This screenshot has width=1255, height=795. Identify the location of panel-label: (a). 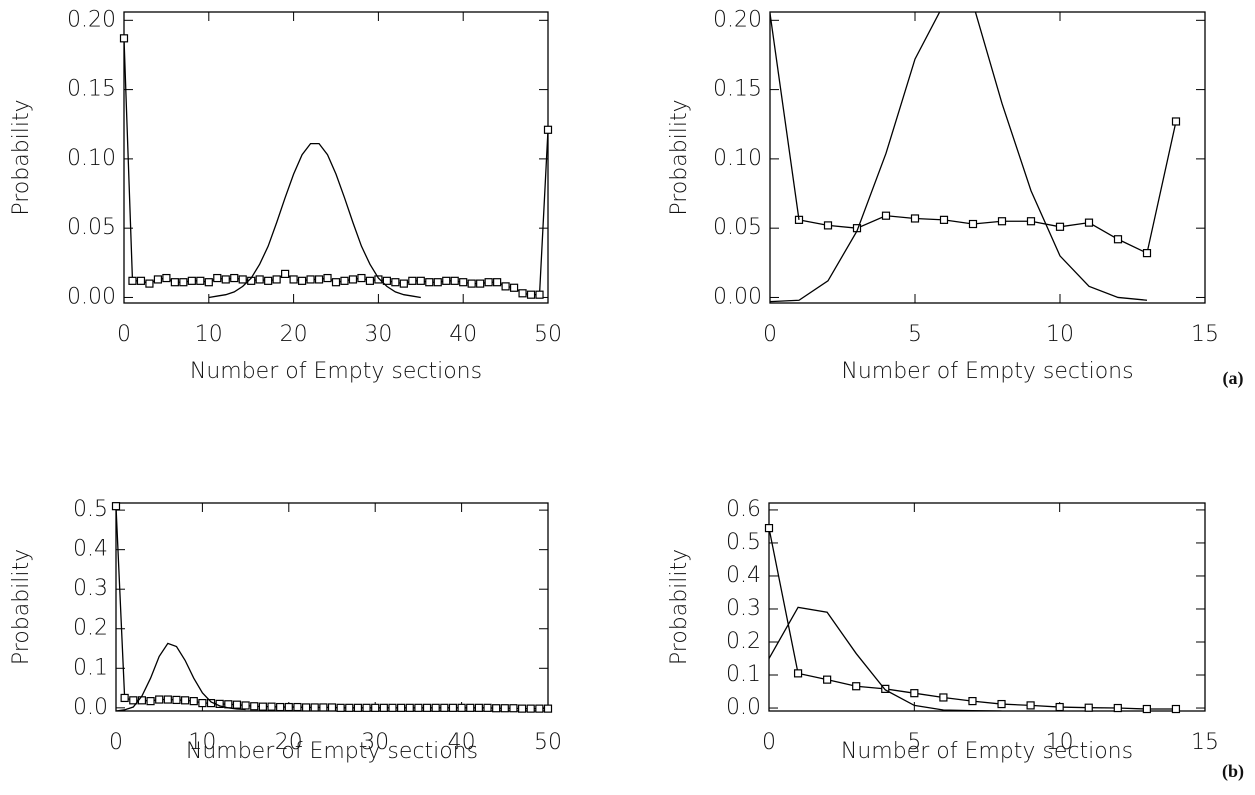
(1233, 378).